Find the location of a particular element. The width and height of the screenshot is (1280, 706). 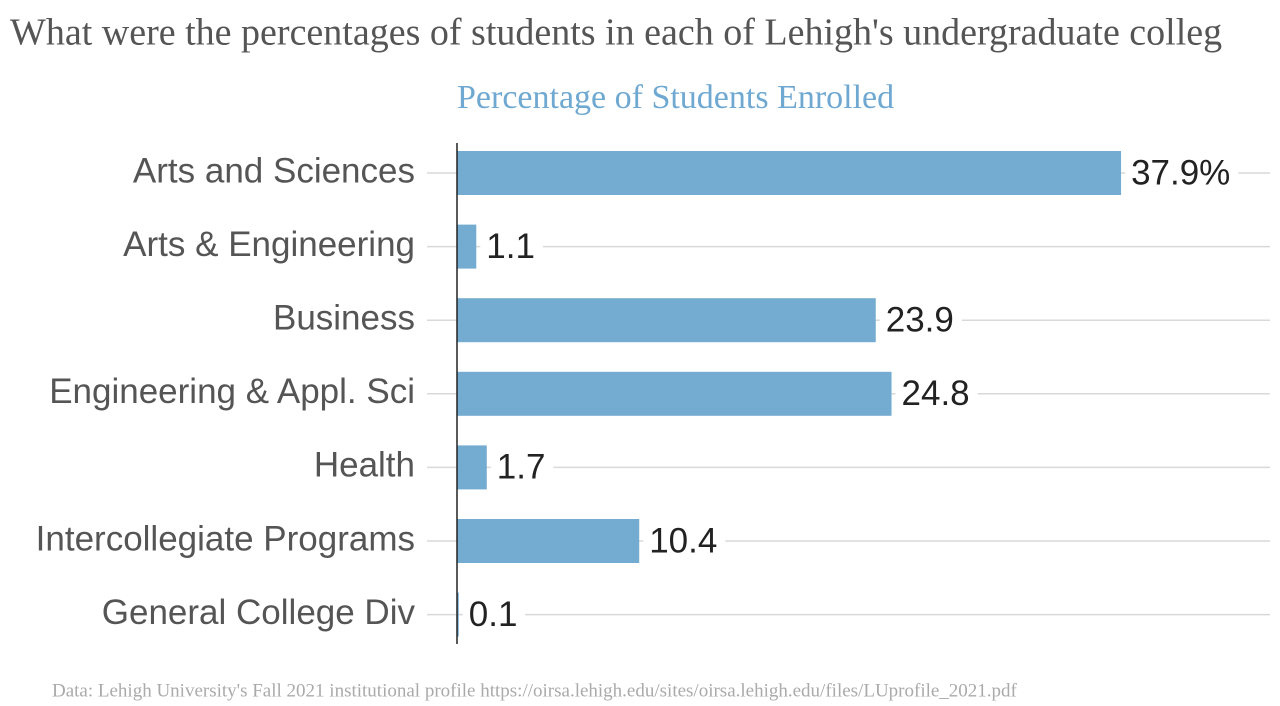

data-label: 24.8 is located at coordinates (936, 393).